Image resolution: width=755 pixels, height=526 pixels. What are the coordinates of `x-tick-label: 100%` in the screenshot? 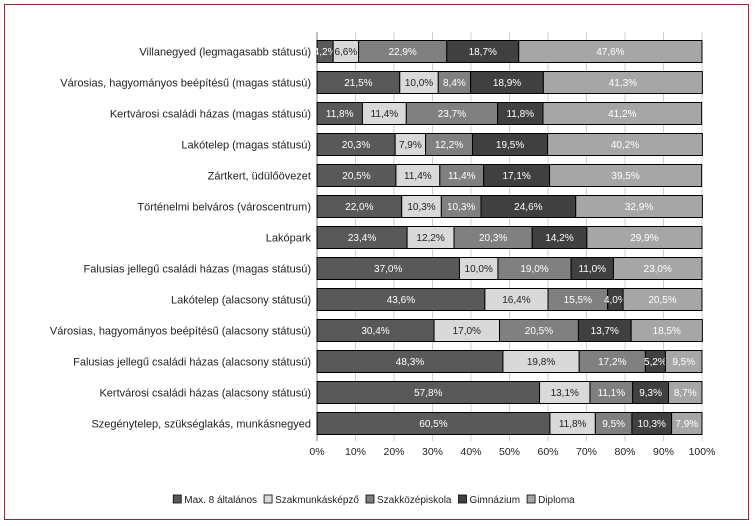 It's located at (702, 452).